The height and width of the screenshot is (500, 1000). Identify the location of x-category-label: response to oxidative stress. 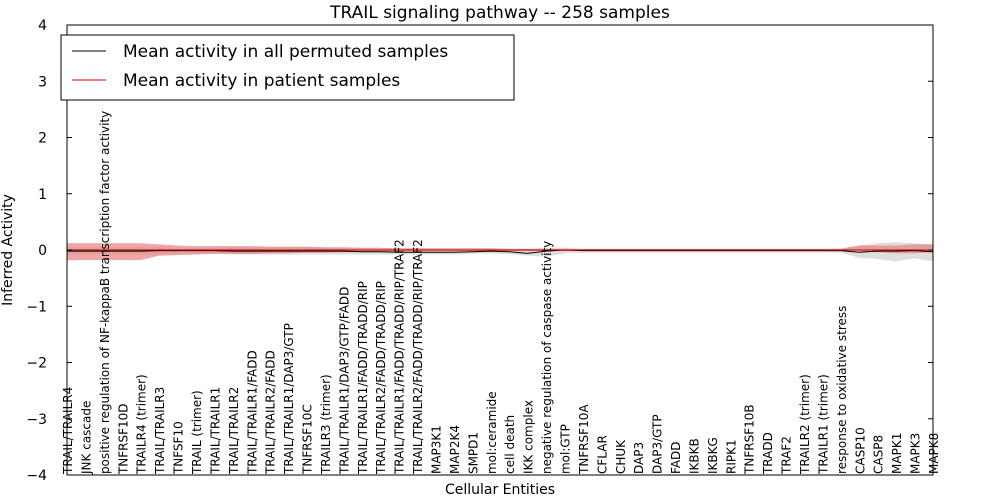
(842, 390).